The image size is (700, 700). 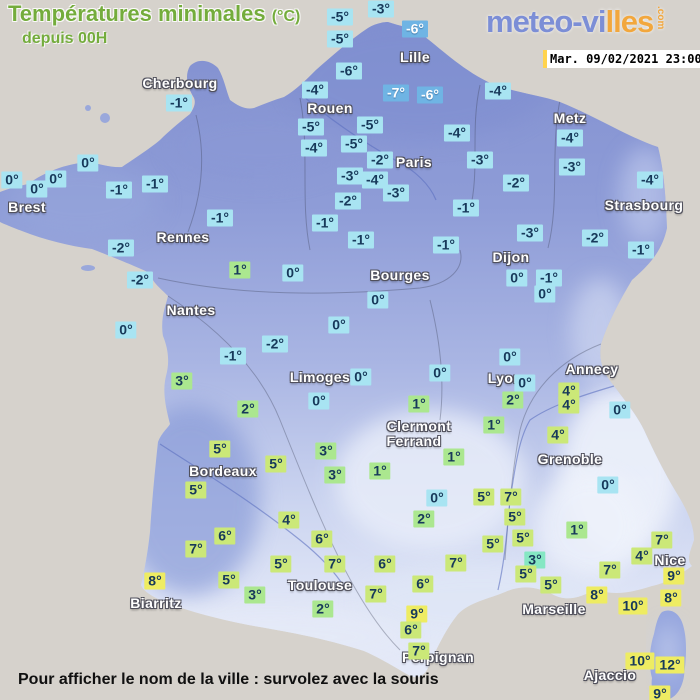 I want to click on temp-label: -7°, so click(x=396, y=93).